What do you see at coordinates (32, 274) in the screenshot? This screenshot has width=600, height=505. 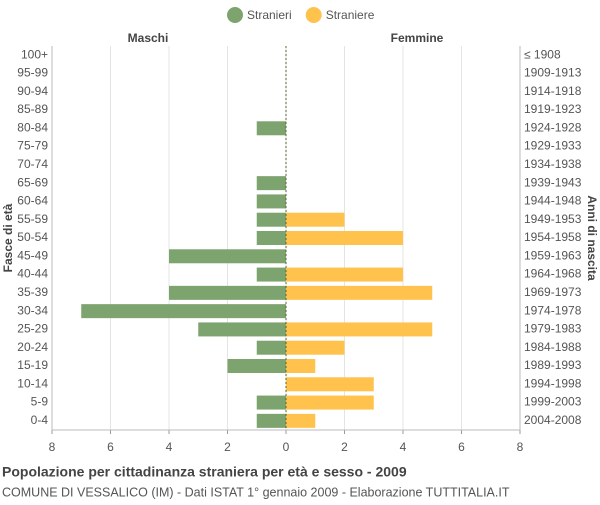 I see `y-tick-label: 40-44` at bounding box center [32, 274].